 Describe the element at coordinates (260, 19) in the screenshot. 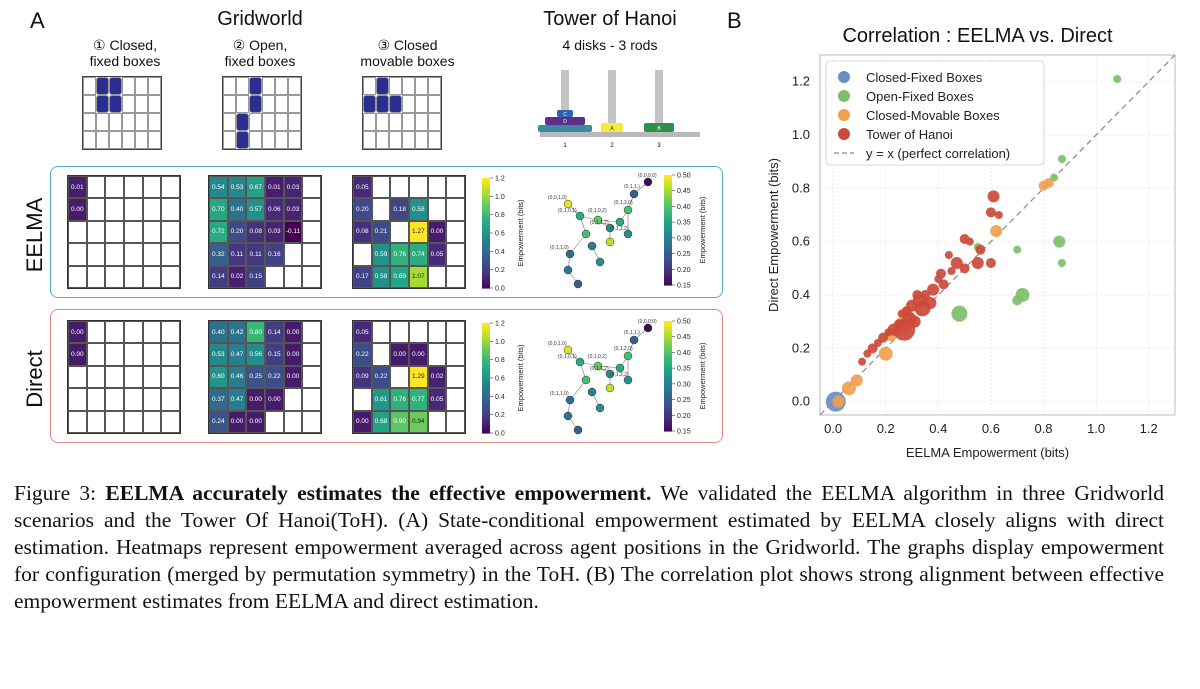

I see `gridworld-title: Gridworld` at that location.